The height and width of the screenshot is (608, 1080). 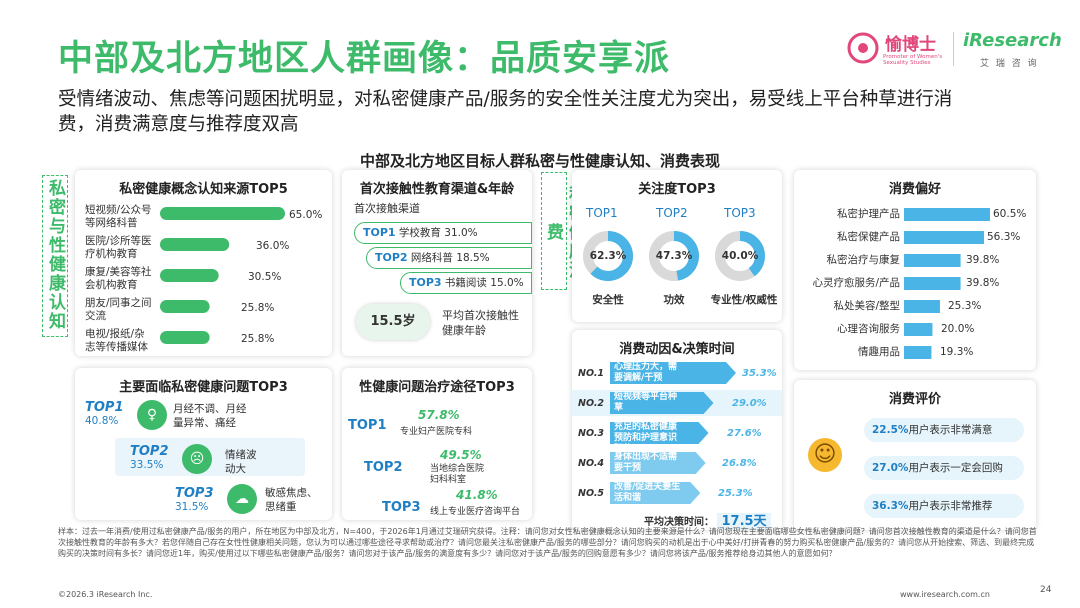 I want to click on problem-top2: TOP2 33.5%, so click(x=149, y=457).